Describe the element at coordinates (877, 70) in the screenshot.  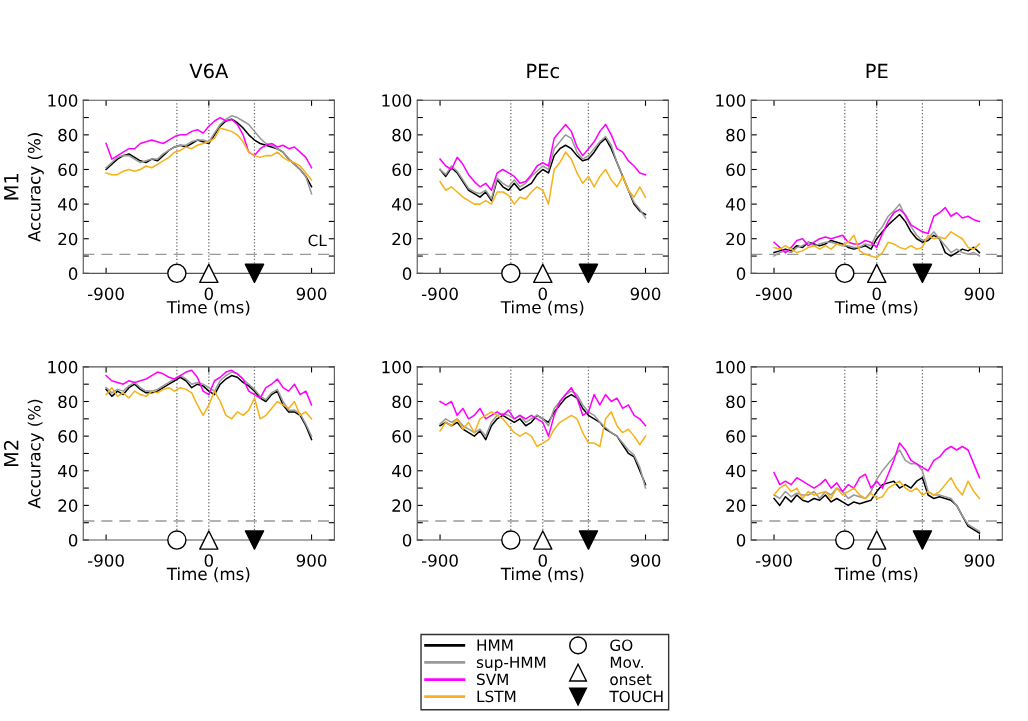
I see `chart-title: PE` at that location.